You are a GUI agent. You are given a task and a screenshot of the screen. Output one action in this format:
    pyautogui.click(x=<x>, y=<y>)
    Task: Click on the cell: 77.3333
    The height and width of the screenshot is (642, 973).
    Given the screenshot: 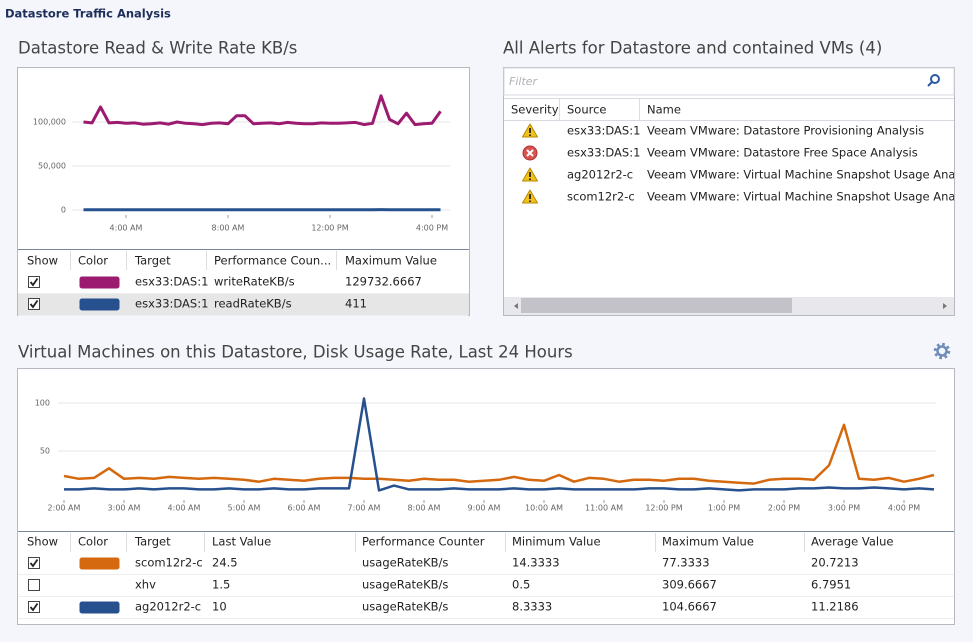 What is the action you would take?
    pyautogui.click(x=686, y=563)
    